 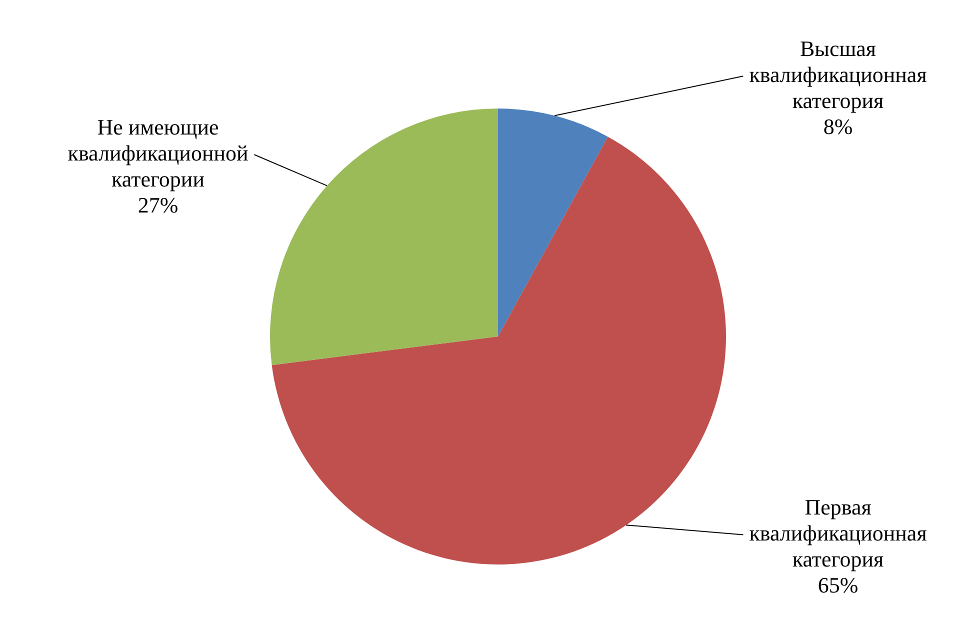 What do you see at coordinates (838, 585) in the screenshot?
I see `data-label: 65%` at bounding box center [838, 585].